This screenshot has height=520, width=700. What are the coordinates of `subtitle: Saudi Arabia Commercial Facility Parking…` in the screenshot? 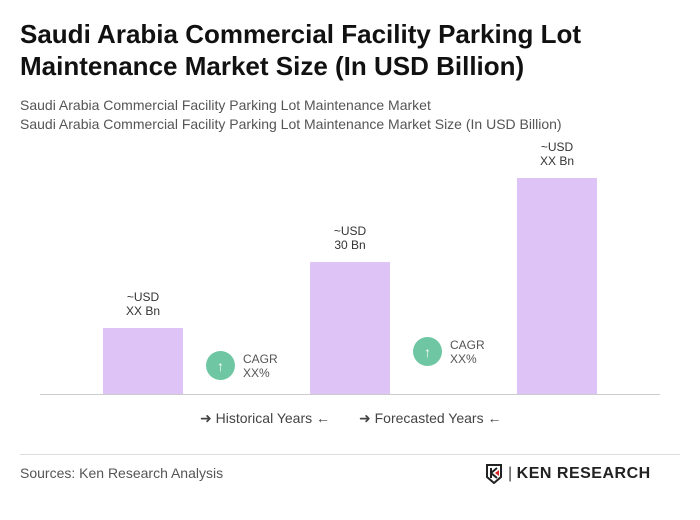 It's located at (225, 105).